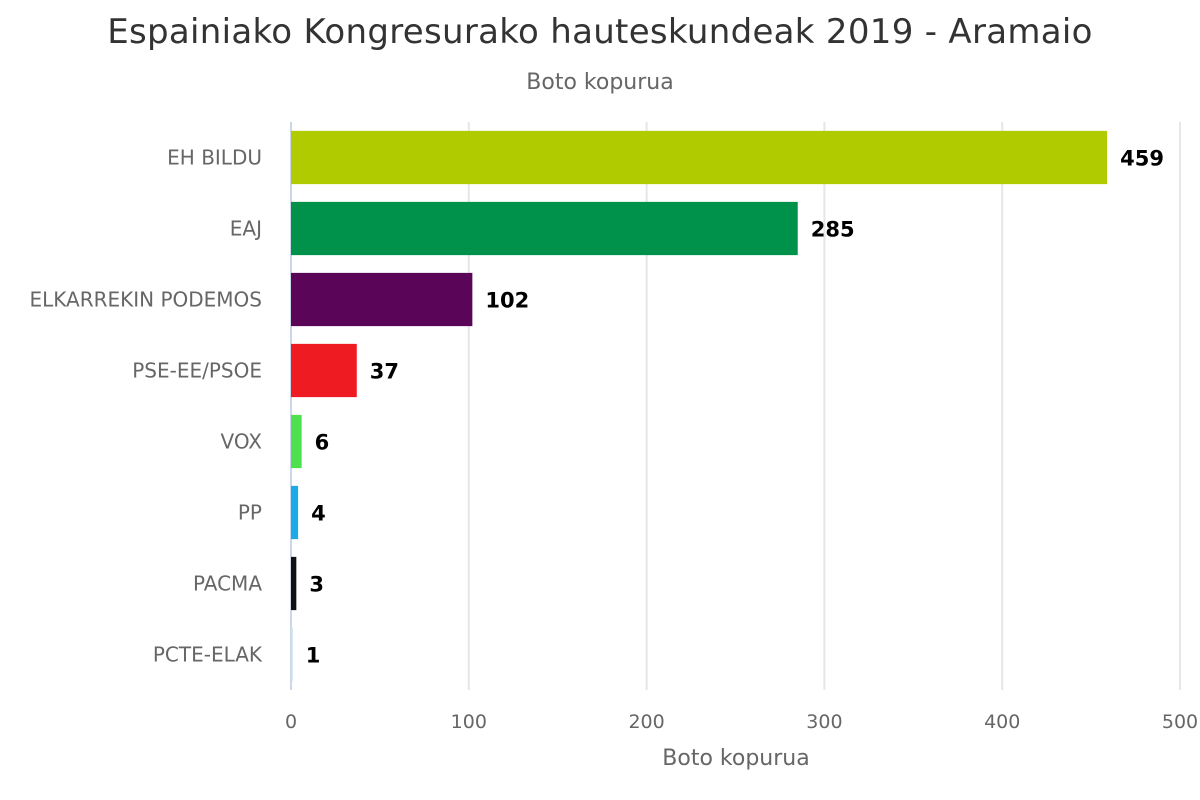 The image size is (1200, 800). What do you see at coordinates (313, 656) in the screenshot?
I see `data-label: 1` at bounding box center [313, 656].